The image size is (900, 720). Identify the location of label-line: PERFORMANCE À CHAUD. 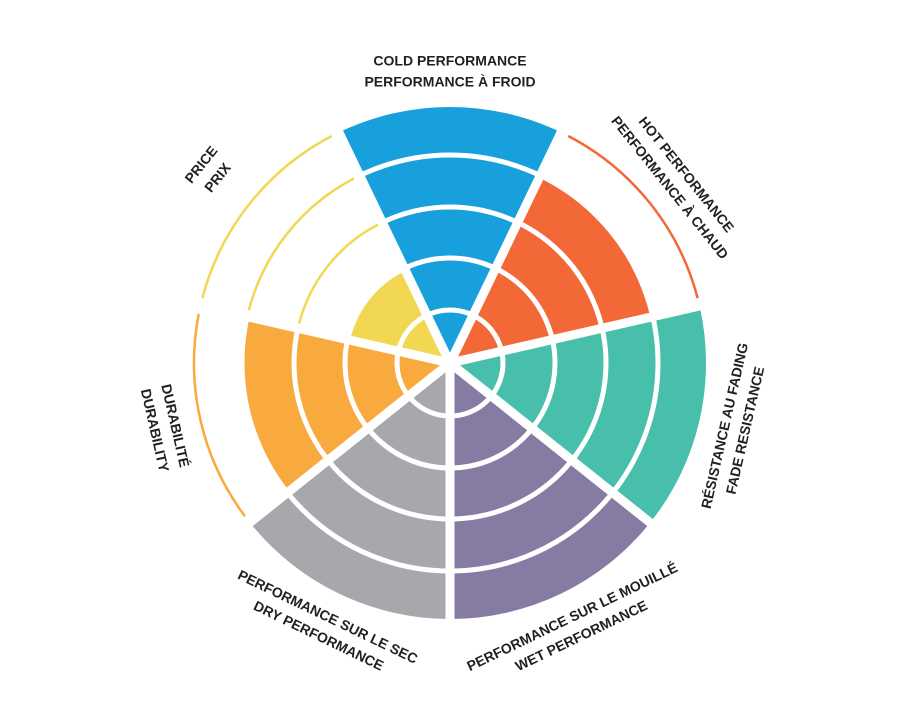
(670, 187).